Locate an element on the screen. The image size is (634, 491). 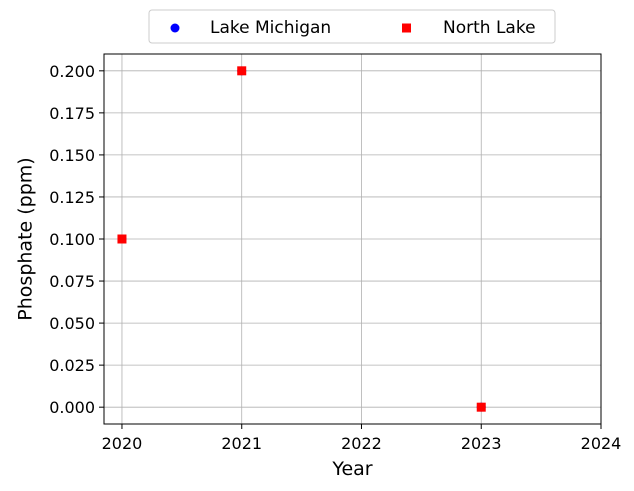
y-axis-label: Phosphate (ppm) is located at coordinates (26, 238).